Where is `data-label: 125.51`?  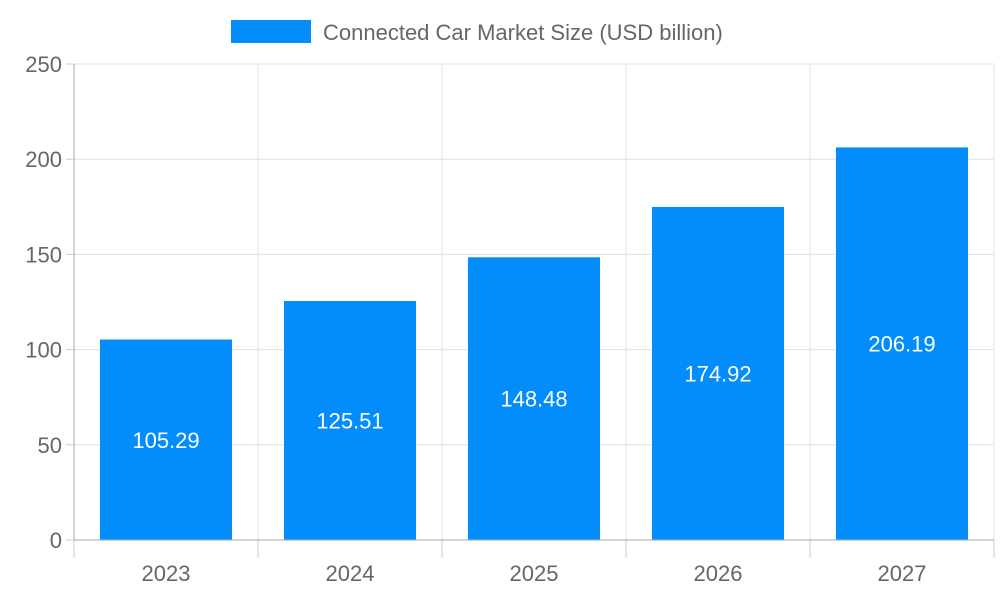 data-label: 125.51 is located at coordinates (349, 421).